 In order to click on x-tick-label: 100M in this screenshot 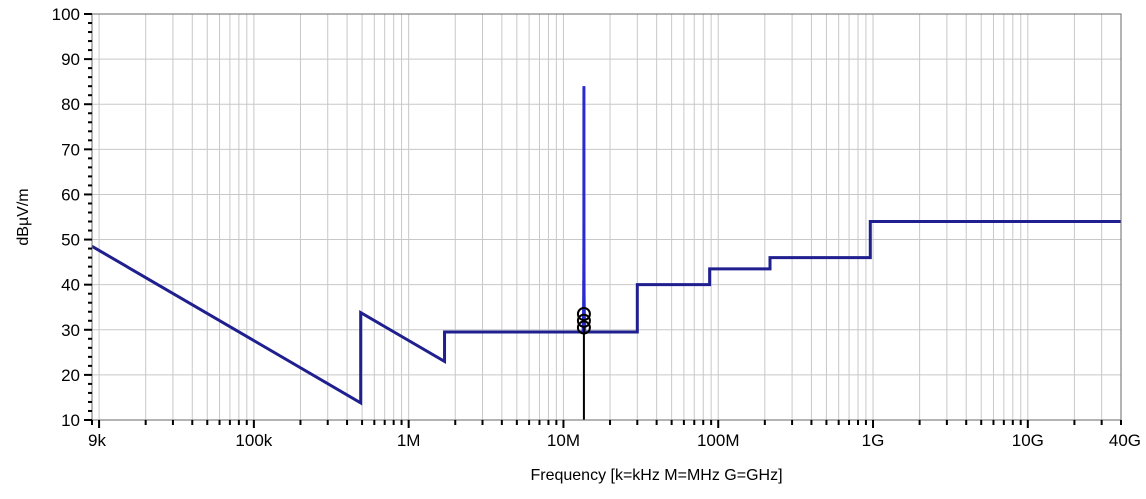, I will do `click(718, 440)`.